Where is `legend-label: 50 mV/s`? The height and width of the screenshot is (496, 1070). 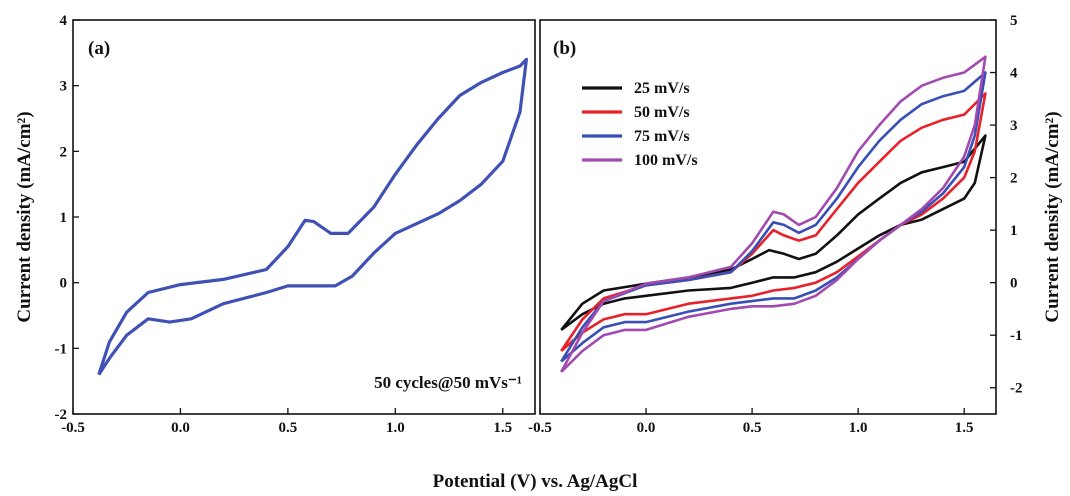 legend-label: 50 mV/s is located at coordinates (662, 112).